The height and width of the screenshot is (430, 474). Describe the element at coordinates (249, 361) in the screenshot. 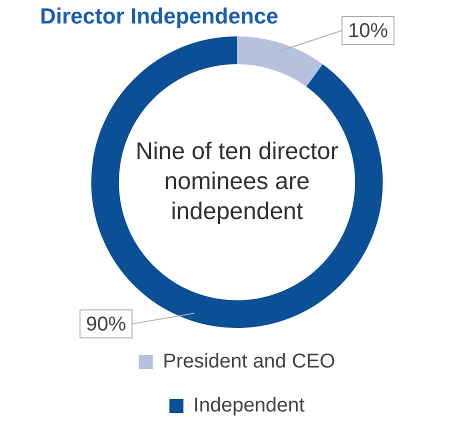

I see `legend-label: President and CEO` at that location.